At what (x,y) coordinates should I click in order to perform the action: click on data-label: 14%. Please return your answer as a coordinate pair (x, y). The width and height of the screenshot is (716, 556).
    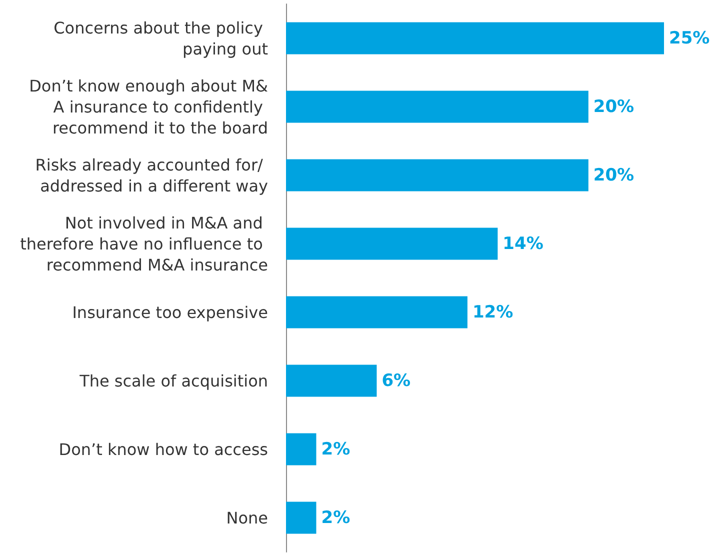
    Looking at the image, I should click on (523, 244).